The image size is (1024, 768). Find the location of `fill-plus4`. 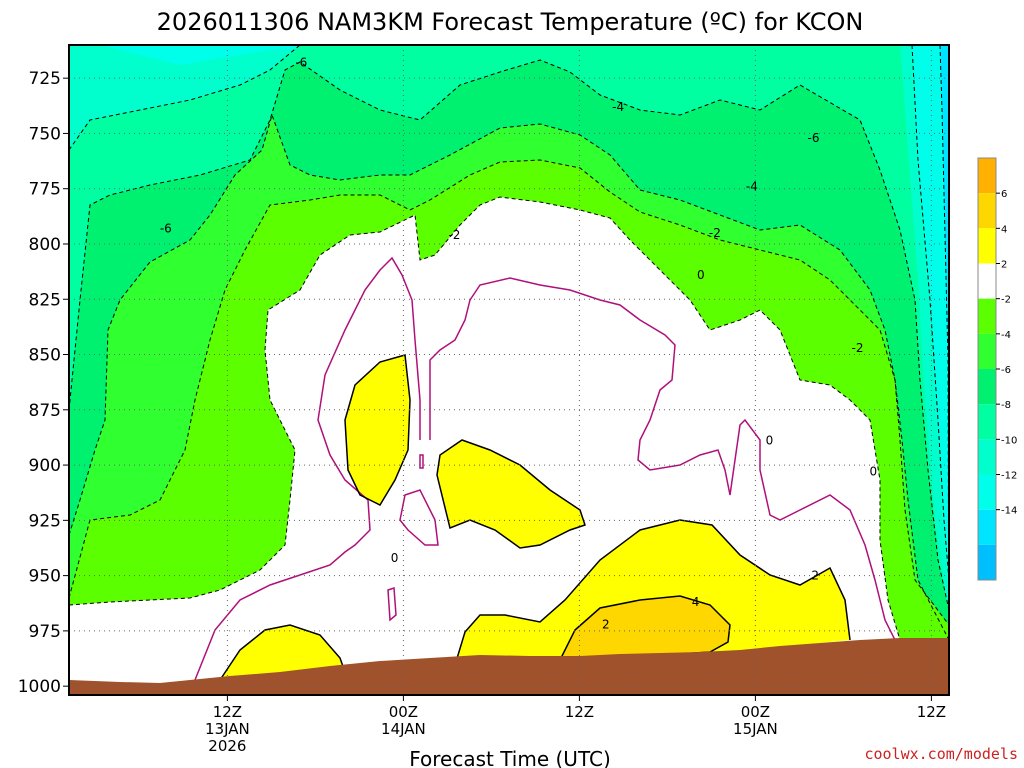

fill-plus4 is located at coordinates (645, 628).